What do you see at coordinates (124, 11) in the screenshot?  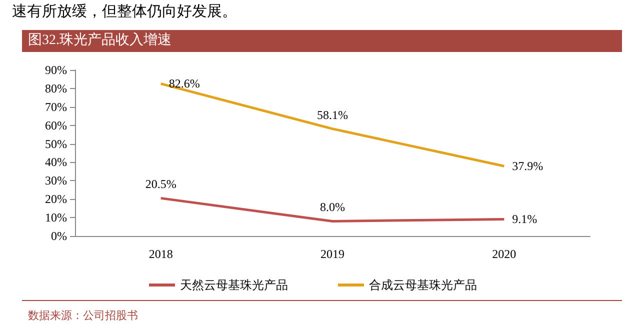 I see `text: 速有所放缓，但整体仍向好发展。` at bounding box center [124, 11].